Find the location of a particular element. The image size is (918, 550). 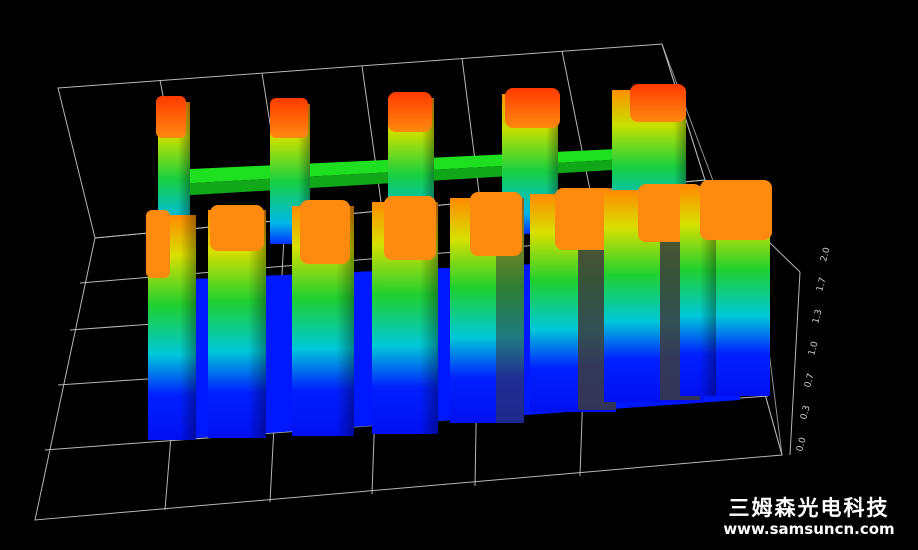

watermark-company-name: 三姆森光电科技 is located at coordinates (809, 508).